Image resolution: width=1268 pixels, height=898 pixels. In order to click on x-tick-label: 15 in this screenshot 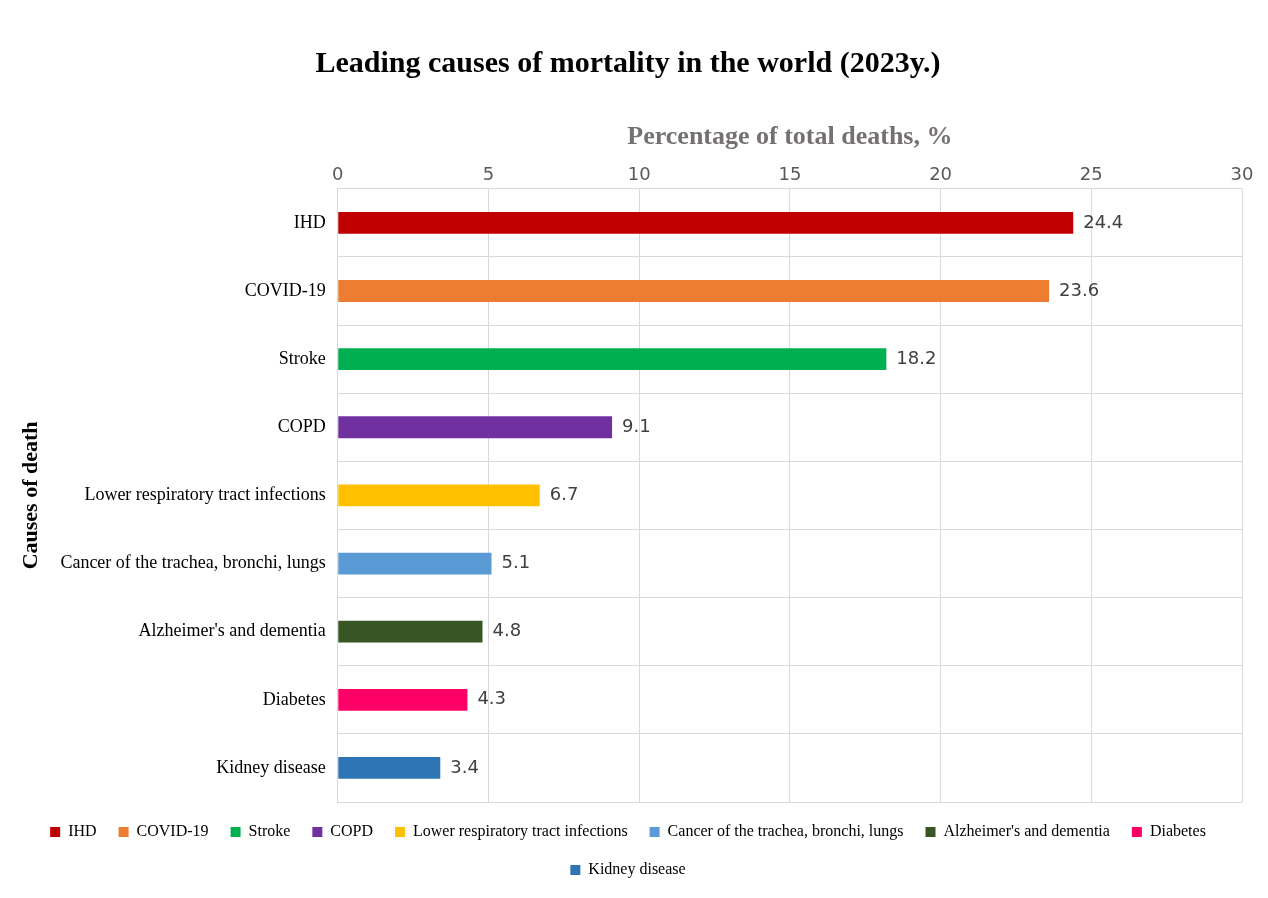, I will do `click(790, 173)`.